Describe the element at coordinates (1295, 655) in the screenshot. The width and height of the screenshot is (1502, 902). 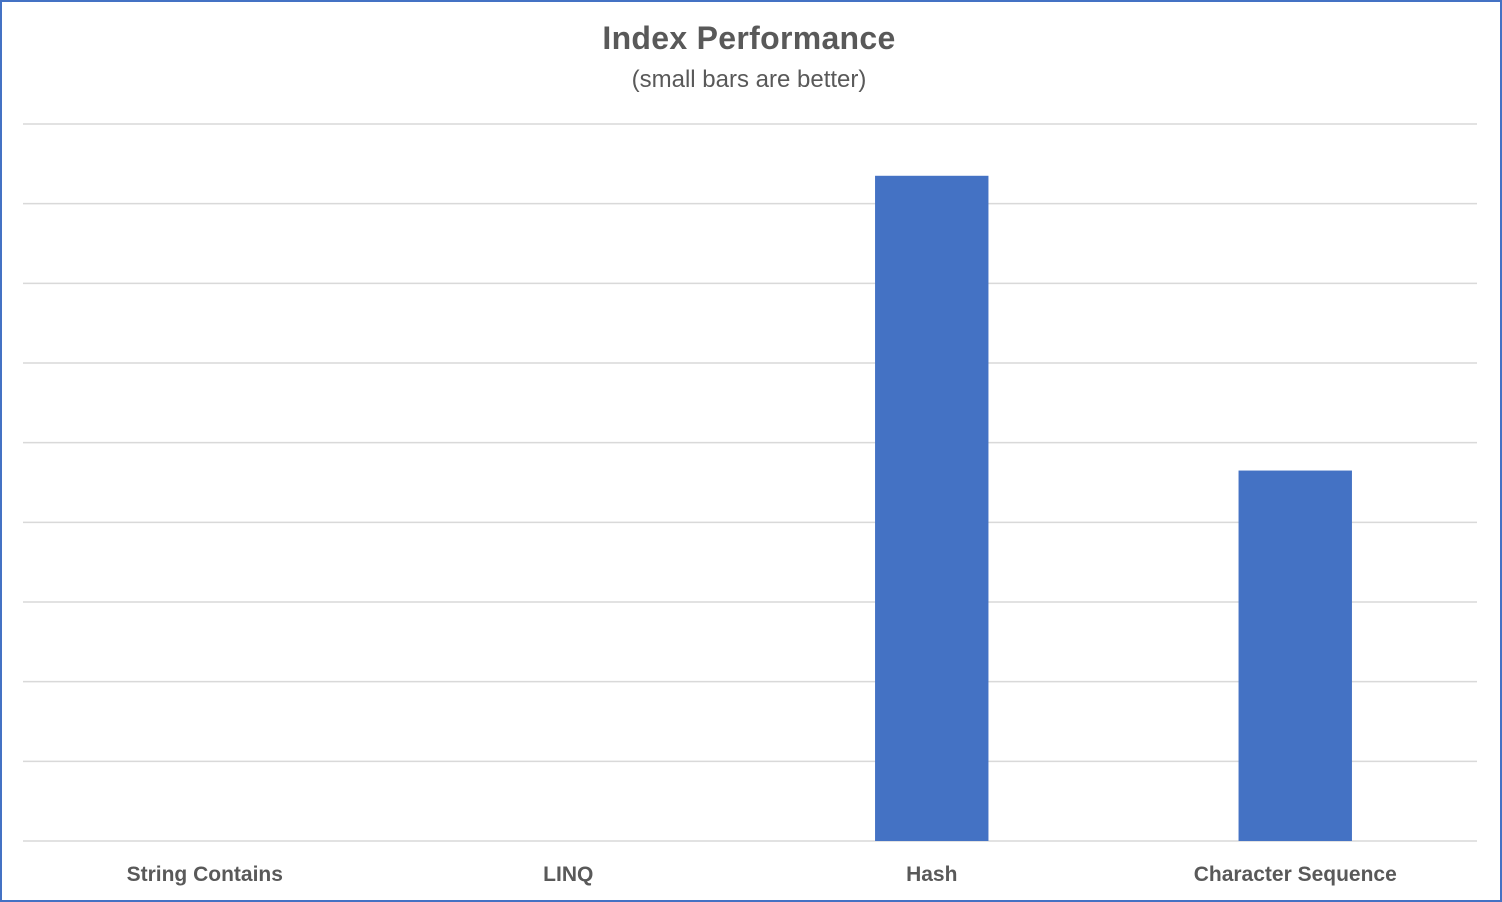
I see `bar-character-sequence` at that location.